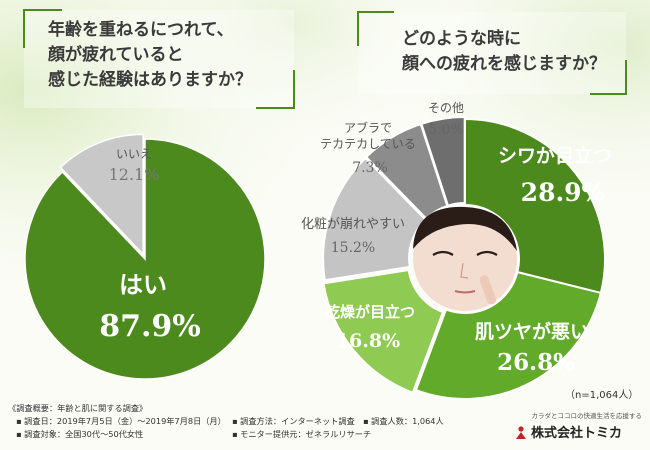 The image size is (650, 450). I want to click on face-nose, so click(464, 270).